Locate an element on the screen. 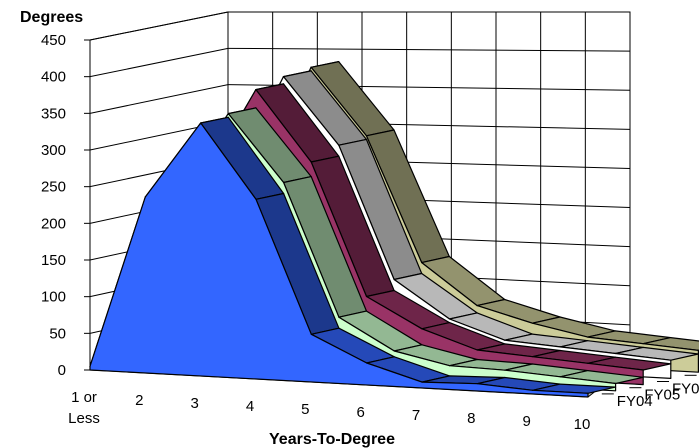  series-labels: FY04FY05FY06FY07FY08 is located at coordinates (650, 392).